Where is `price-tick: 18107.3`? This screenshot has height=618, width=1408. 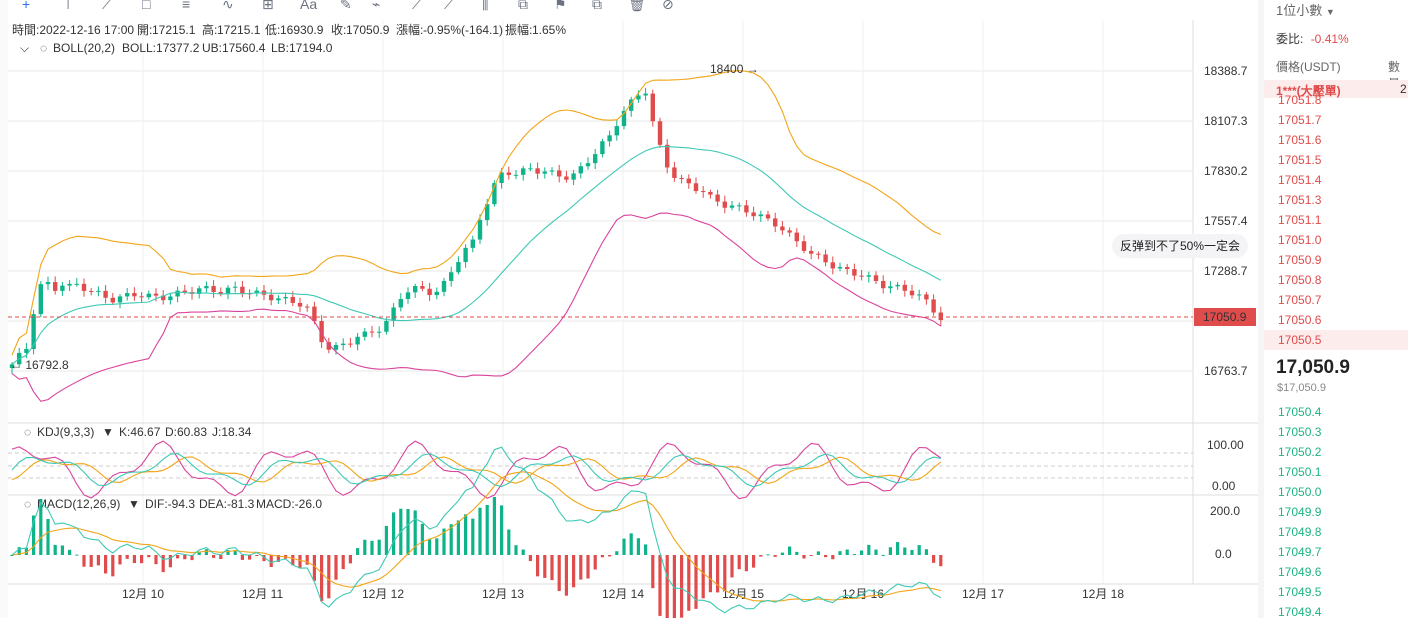
price-tick: 18107.3 is located at coordinates (1226, 121).